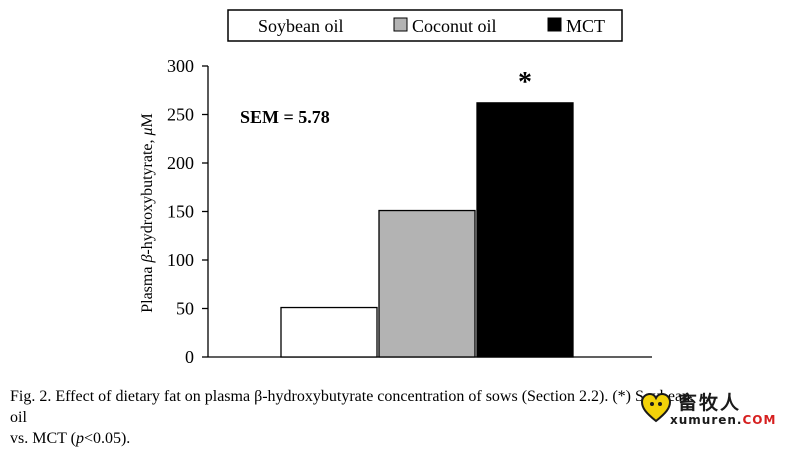 This screenshot has height=449, width=792. I want to click on y-tick-label: 150, so click(180, 212).